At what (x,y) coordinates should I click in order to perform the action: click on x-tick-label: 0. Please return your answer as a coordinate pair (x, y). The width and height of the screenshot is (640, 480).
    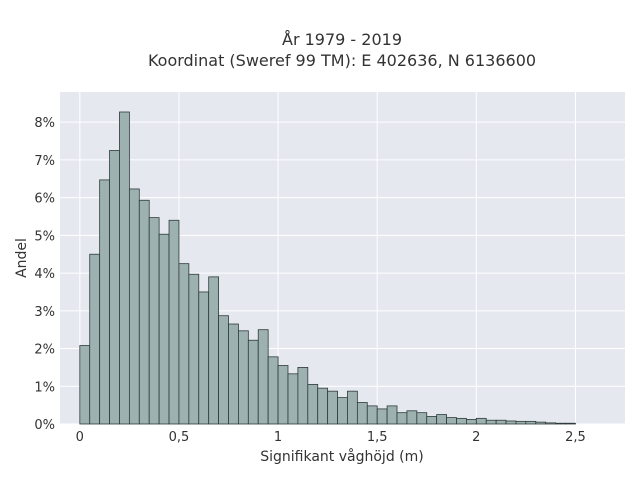
    Looking at the image, I should click on (80, 437).